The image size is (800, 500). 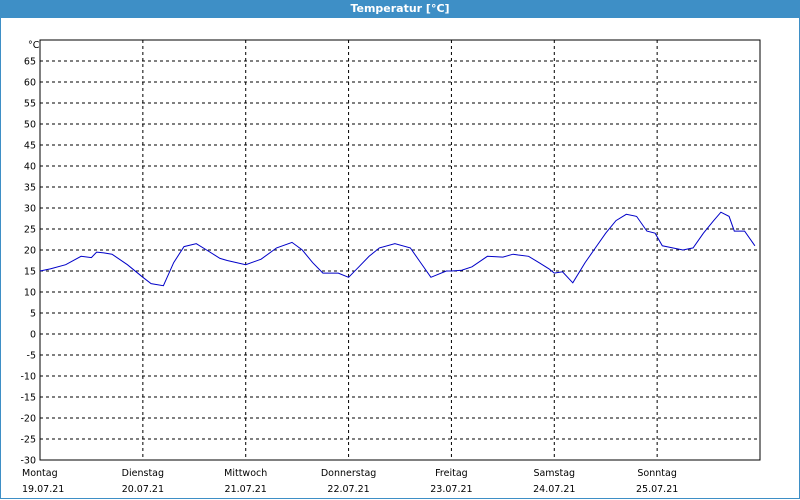 I want to click on y-axis-unit-label: °C, so click(x=34, y=45).